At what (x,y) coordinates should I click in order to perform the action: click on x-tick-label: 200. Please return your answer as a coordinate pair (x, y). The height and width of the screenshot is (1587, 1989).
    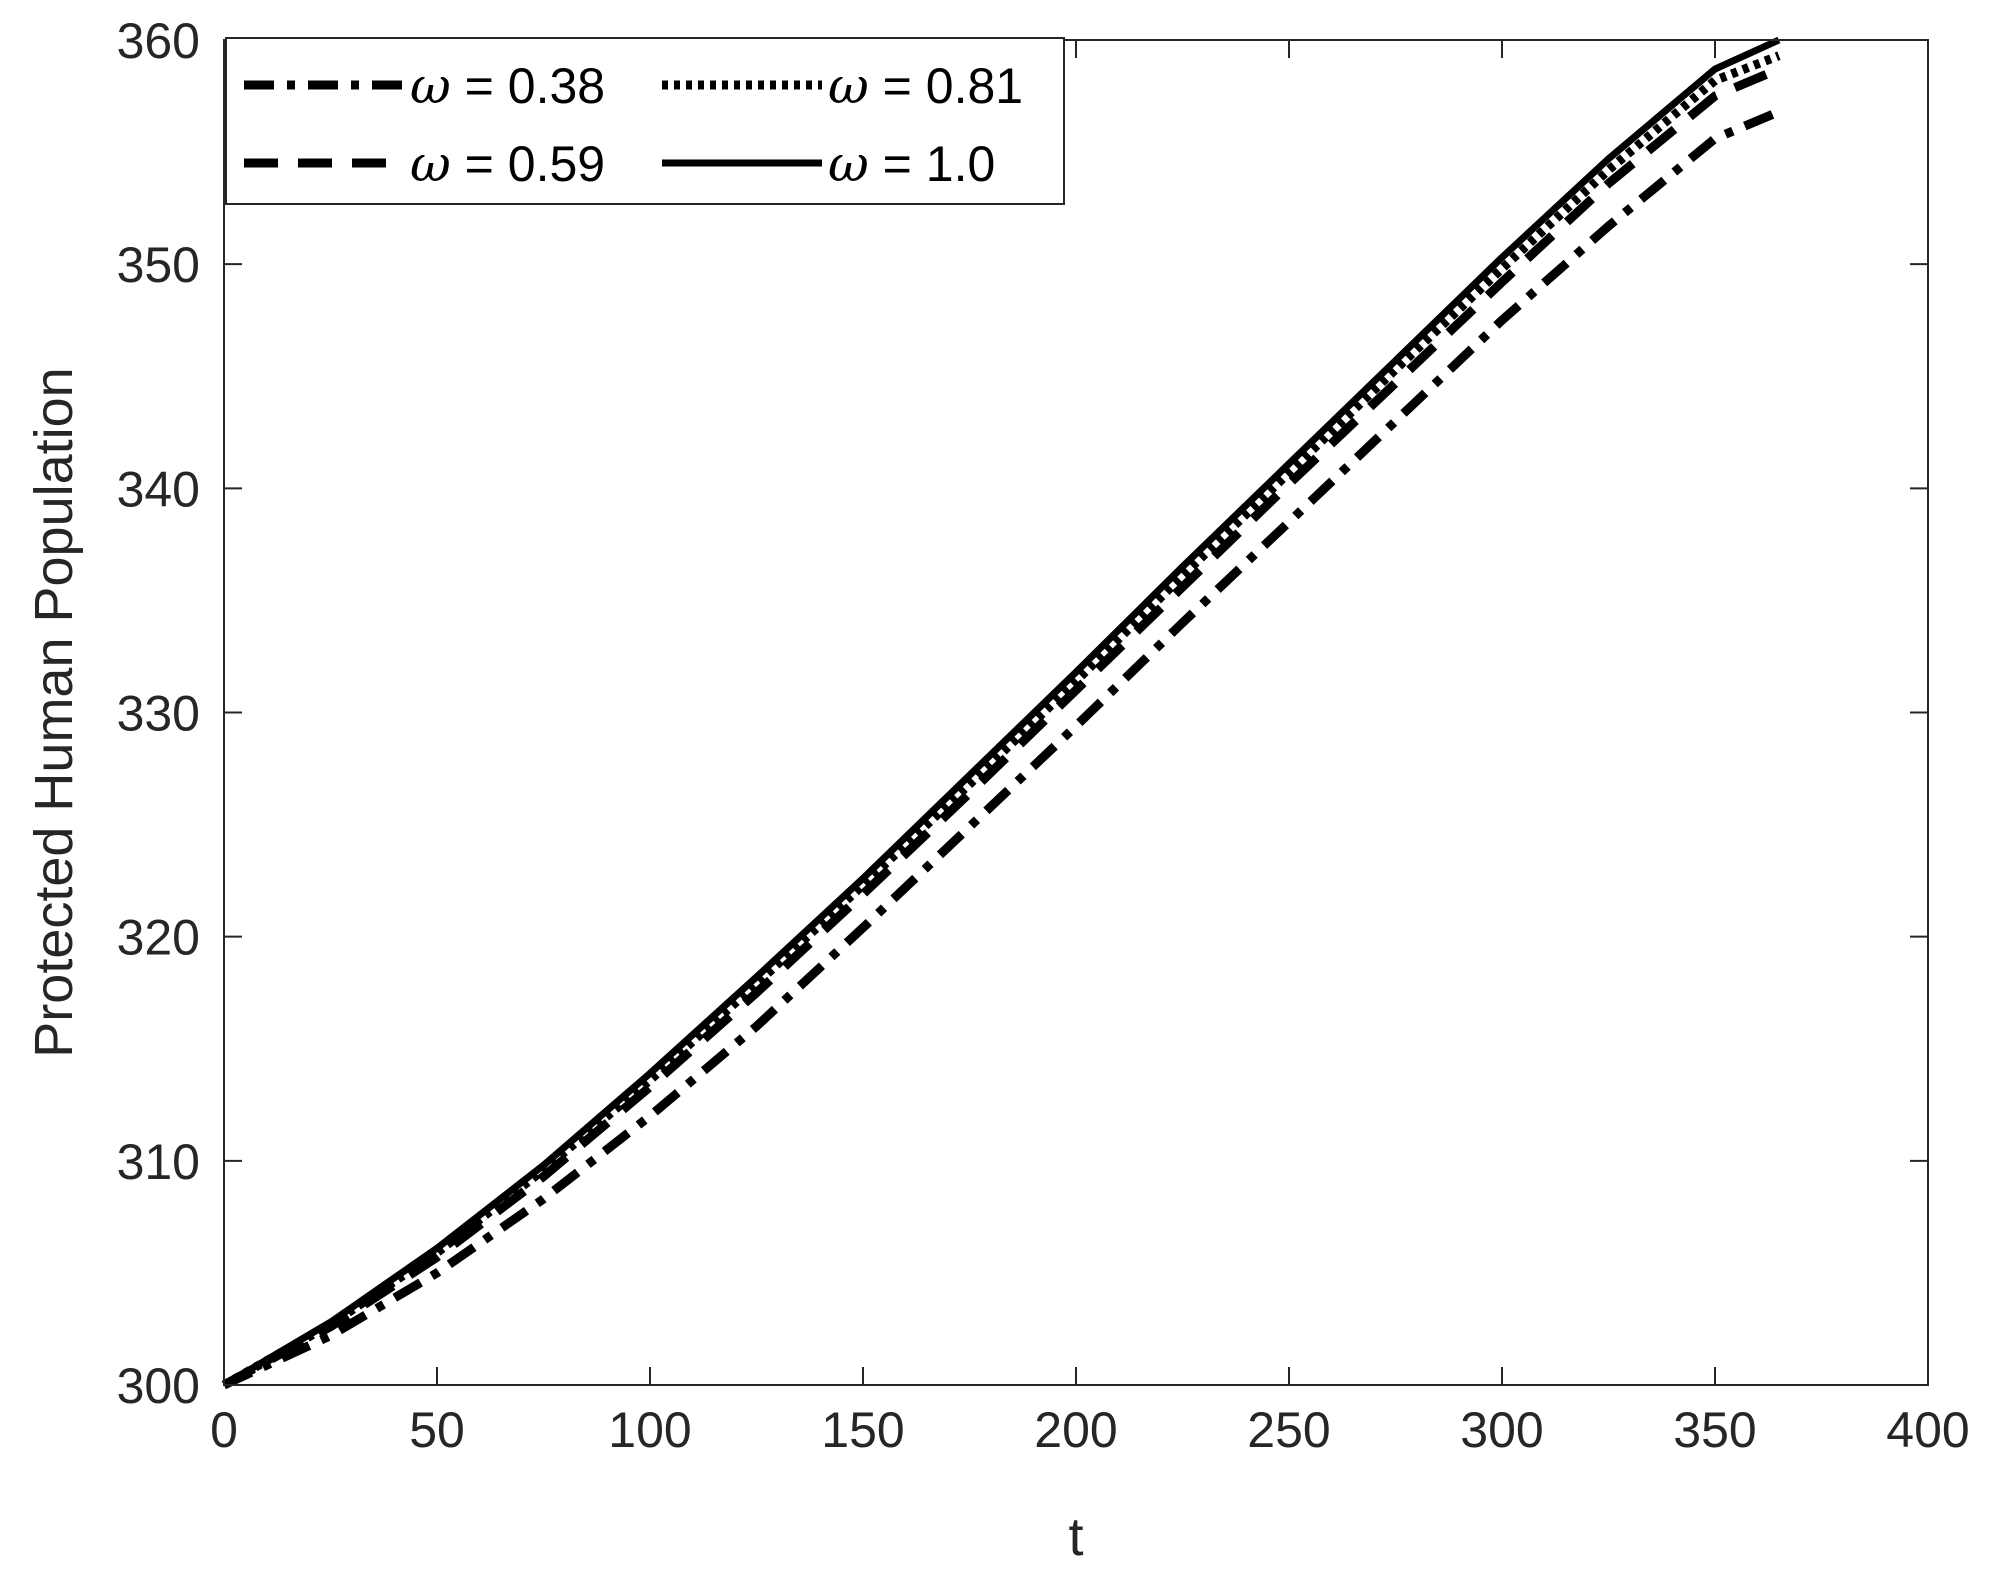
    Looking at the image, I should click on (1075, 1430).